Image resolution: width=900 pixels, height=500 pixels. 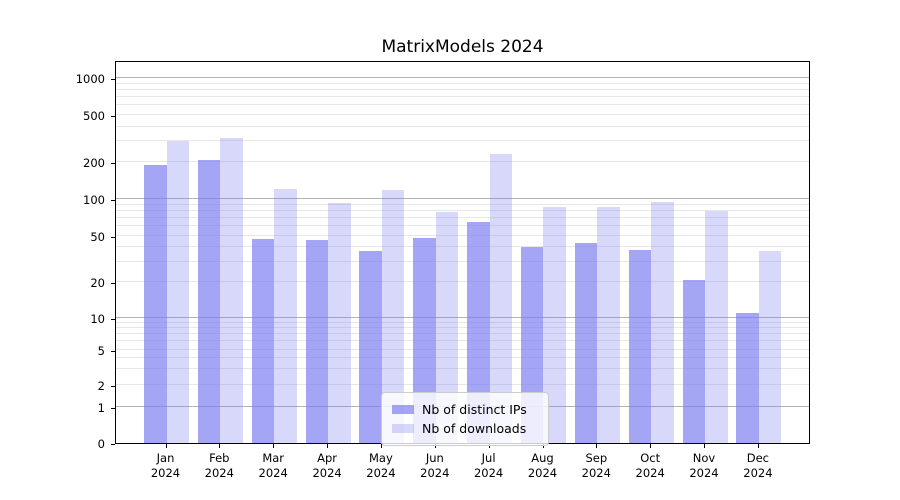 What do you see at coordinates (435, 465) in the screenshot?
I see `x-tick-label: Jun 2024` at bounding box center [435, 465].